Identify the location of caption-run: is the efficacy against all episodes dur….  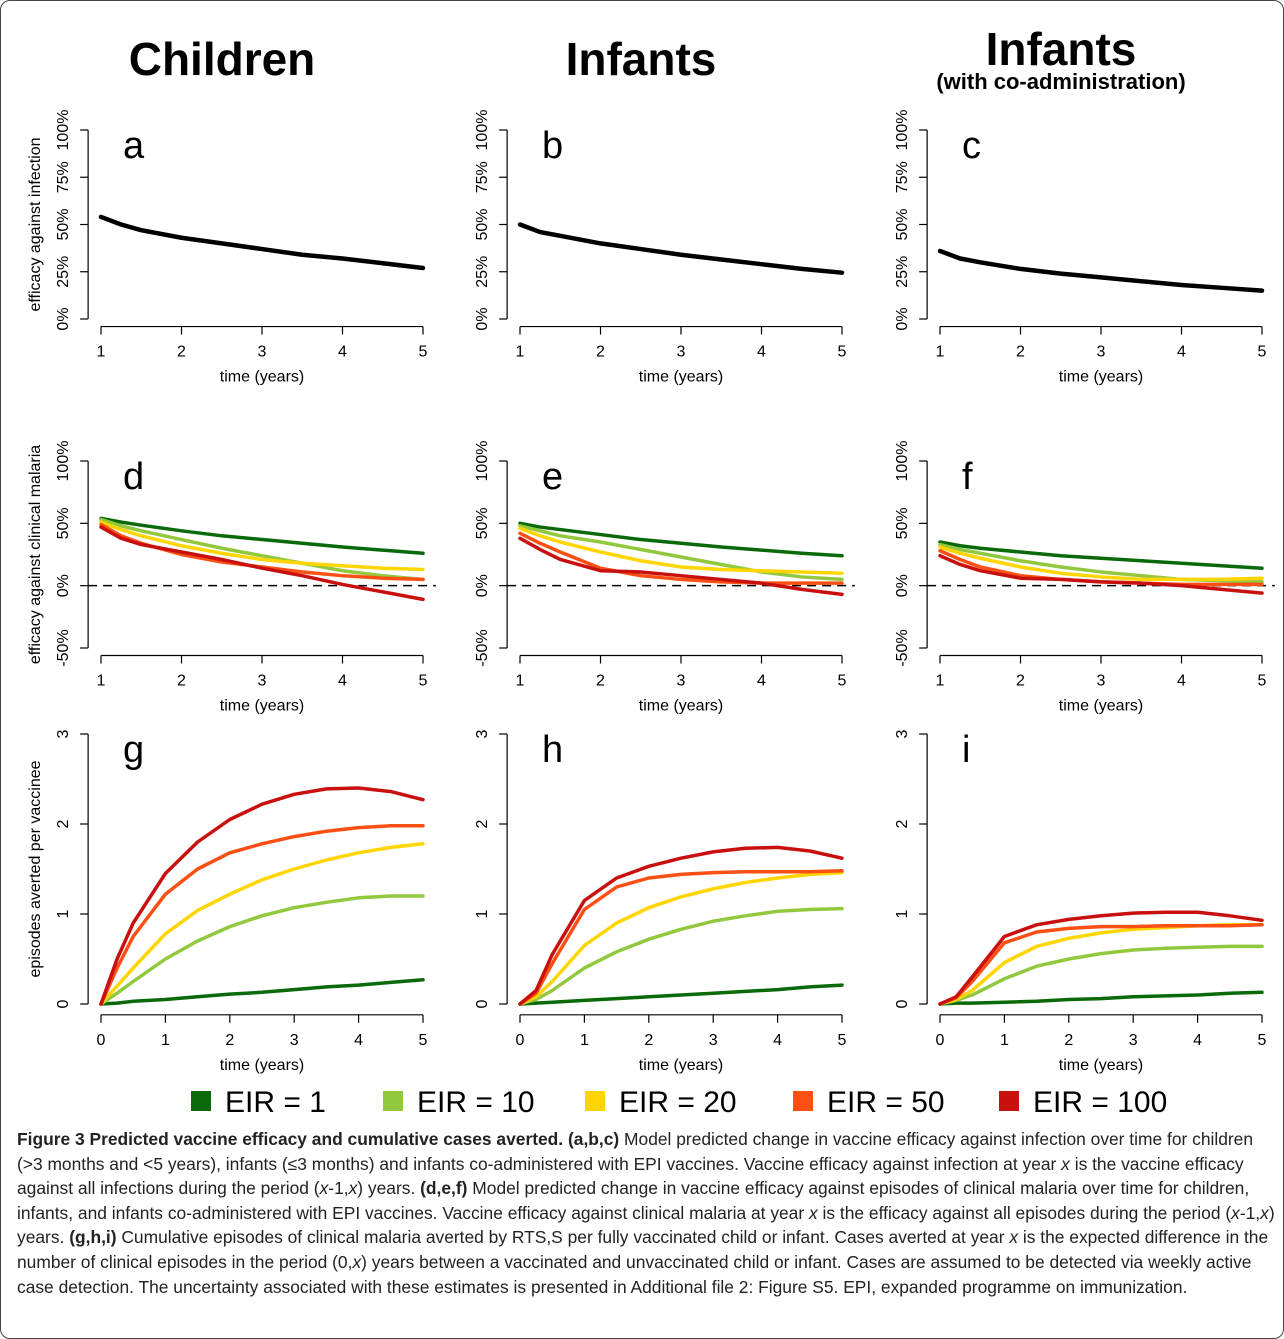
(1024, 1212).